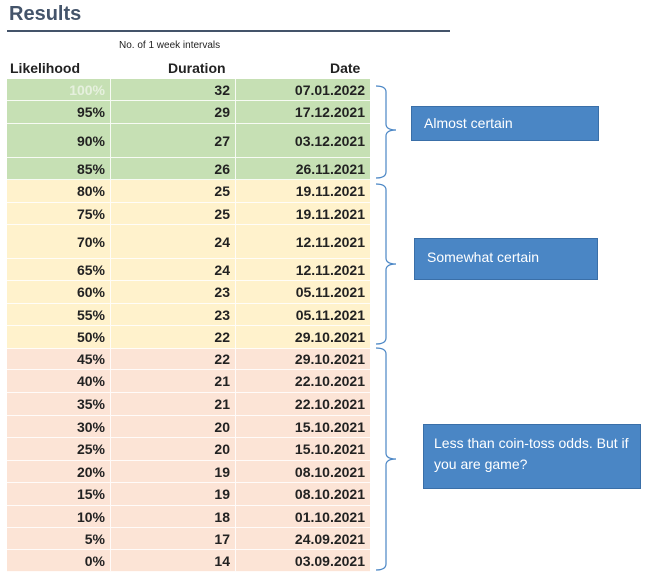 Image resolution: width=651 pixels, height=579 pixels. Describe the element at coordinates (59, 242) in the screenshot. I see `likelihood-cell: 70%` at that location.